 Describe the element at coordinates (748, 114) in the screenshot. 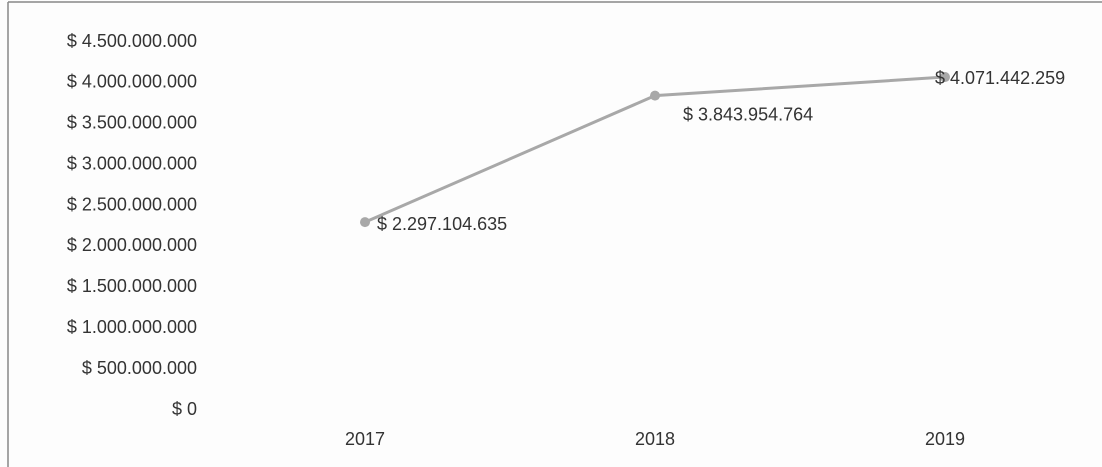

I see `data-label: $ 3.843.954.764` at that location.